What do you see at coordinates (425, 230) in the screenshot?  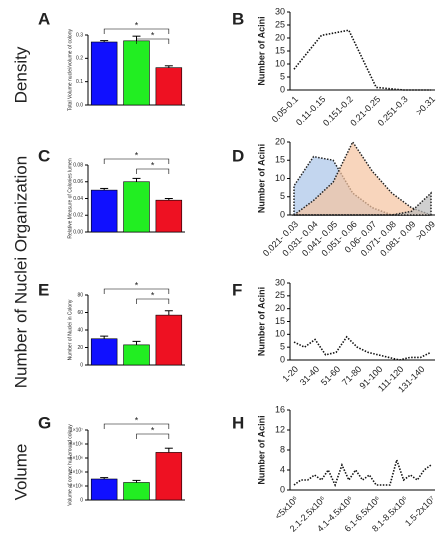 I see `x-tick-label: >0.09` at bounding box center [425, 230].